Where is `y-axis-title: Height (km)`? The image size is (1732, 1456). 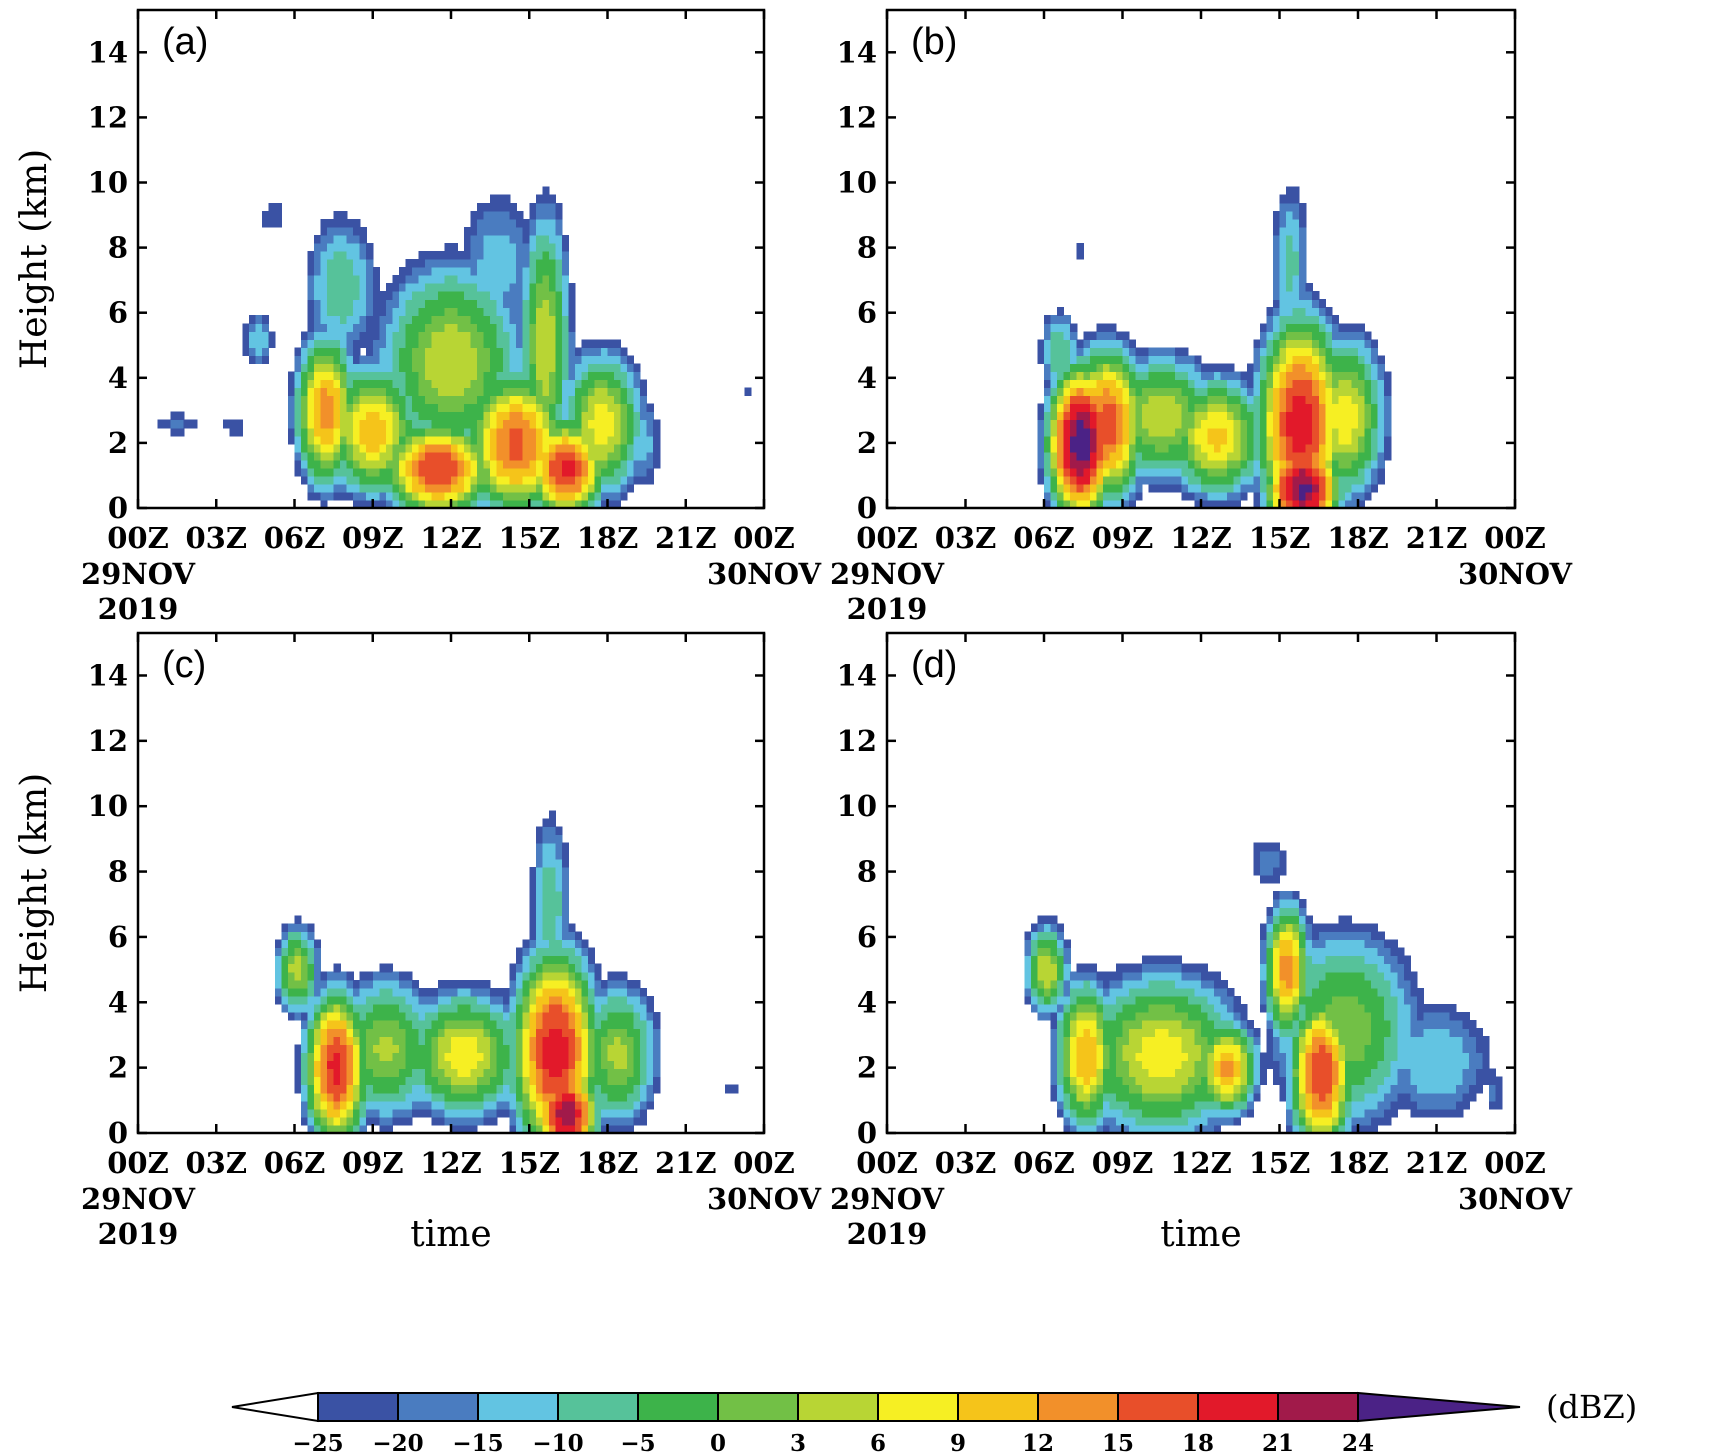
y-axis-title: Height (km) is located at coordinates (34, 883).